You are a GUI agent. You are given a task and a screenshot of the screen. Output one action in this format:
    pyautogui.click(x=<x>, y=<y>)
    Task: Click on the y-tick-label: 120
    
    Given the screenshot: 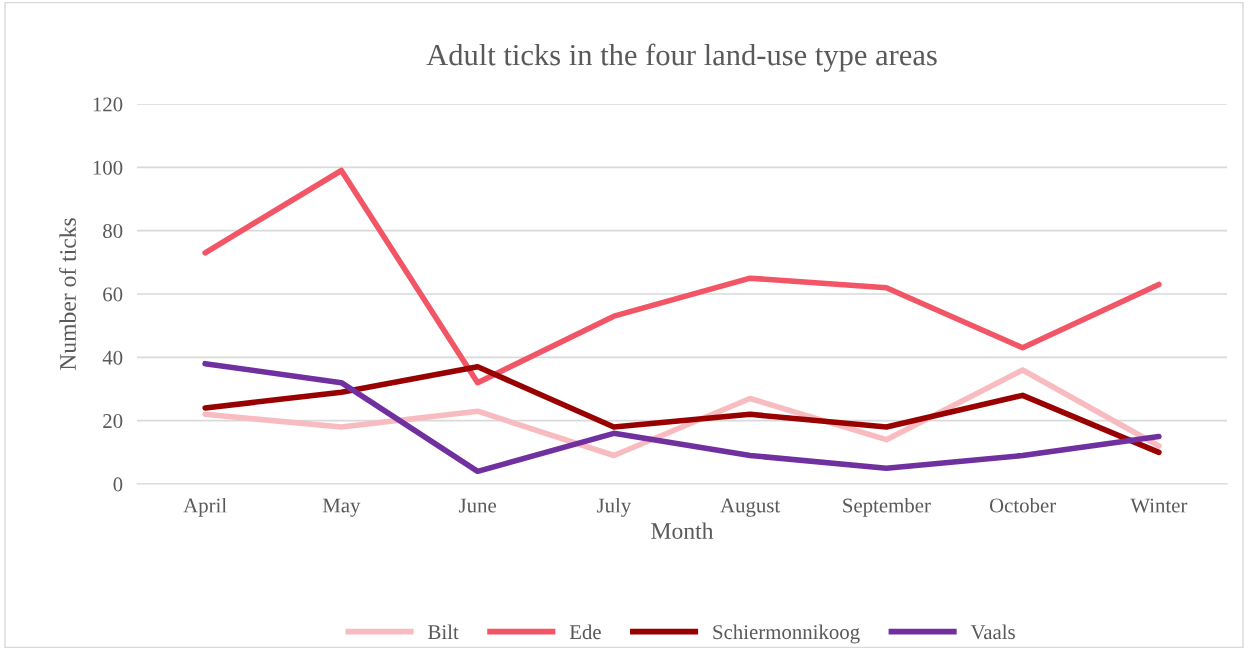 What is the action you would take?
    pyautogui.click(x=108, y=104)
    